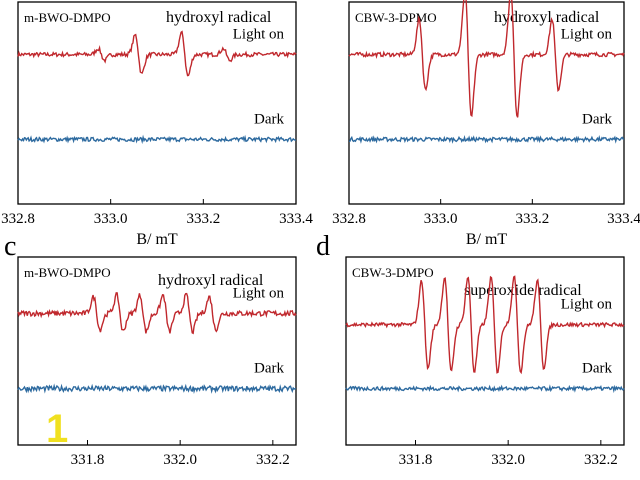 Image resolution: width=640 pixels, height=480 pixels. Describe the element at coordinates (323, 246) in the screenshot. I see `panel-letter-3: d` at that location.